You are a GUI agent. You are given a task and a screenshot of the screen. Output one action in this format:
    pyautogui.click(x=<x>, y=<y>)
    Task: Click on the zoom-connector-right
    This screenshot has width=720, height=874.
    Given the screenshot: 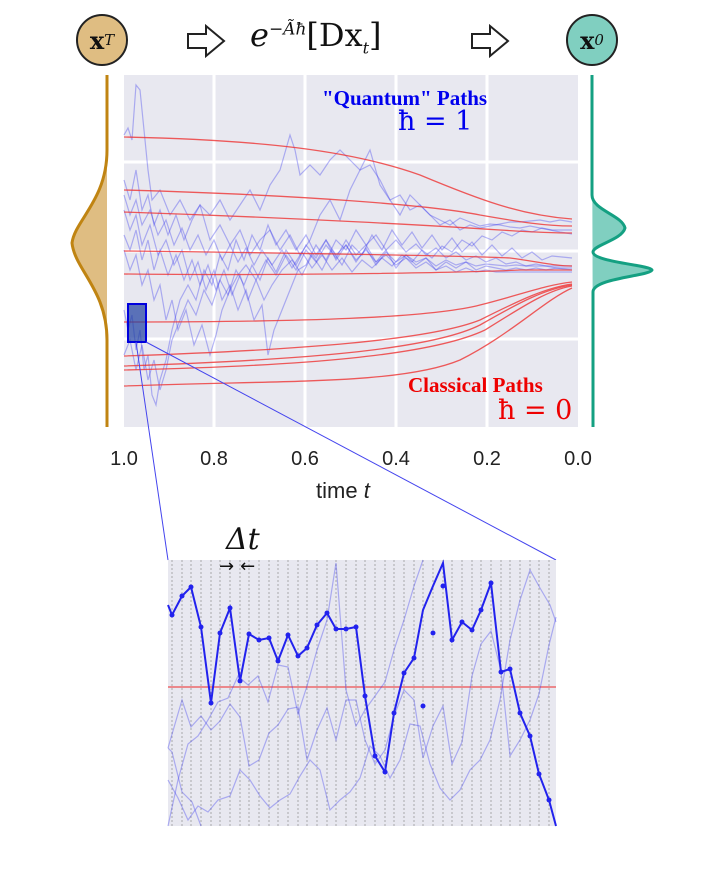 What is the action you would take?
    pyautogui.click(x=351, y=451)
    